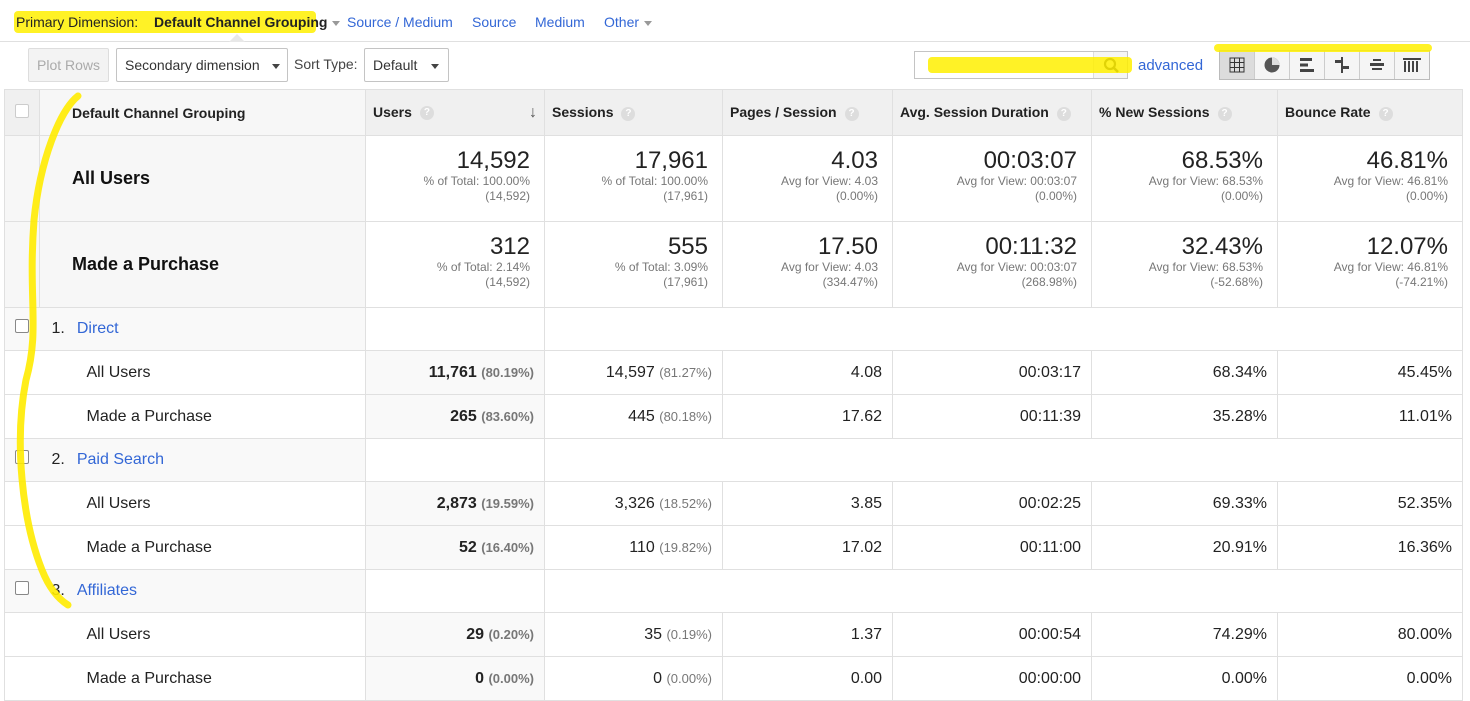 This screenshot has width=1470, height=701. I want to click on pivot-view-icon, so click(1412, 65).